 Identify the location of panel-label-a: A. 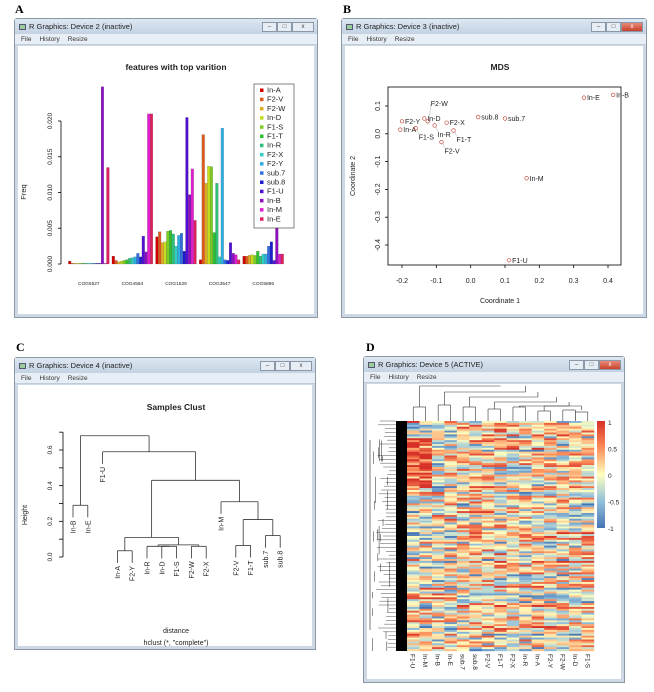
(19, 9).